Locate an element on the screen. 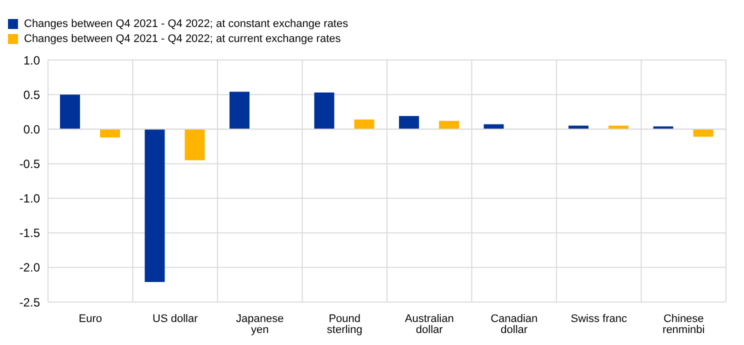  y-tick-label: -2.5 is located at coordinates (29, 302).